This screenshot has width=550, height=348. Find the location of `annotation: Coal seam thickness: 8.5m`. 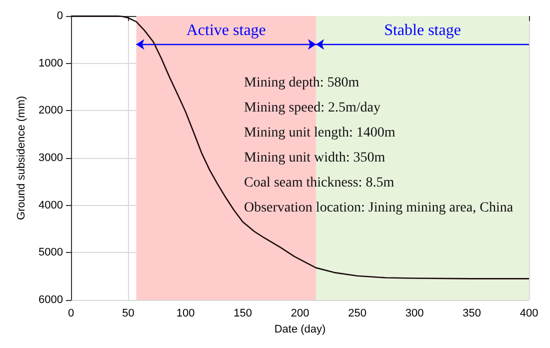

annotation: Coal seam thickness: 8.5m is located at coordinates (319, 183).